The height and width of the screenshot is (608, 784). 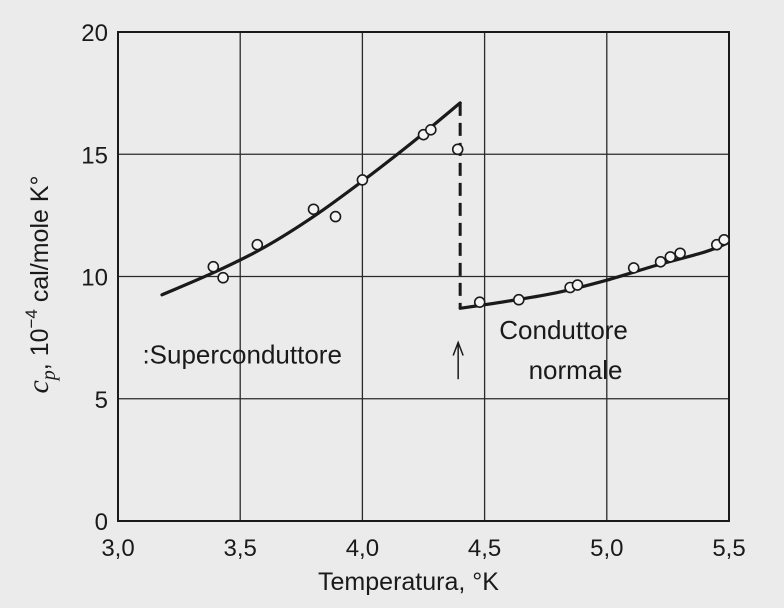 I want to click on arrow-head, so click(x=458, y=348).